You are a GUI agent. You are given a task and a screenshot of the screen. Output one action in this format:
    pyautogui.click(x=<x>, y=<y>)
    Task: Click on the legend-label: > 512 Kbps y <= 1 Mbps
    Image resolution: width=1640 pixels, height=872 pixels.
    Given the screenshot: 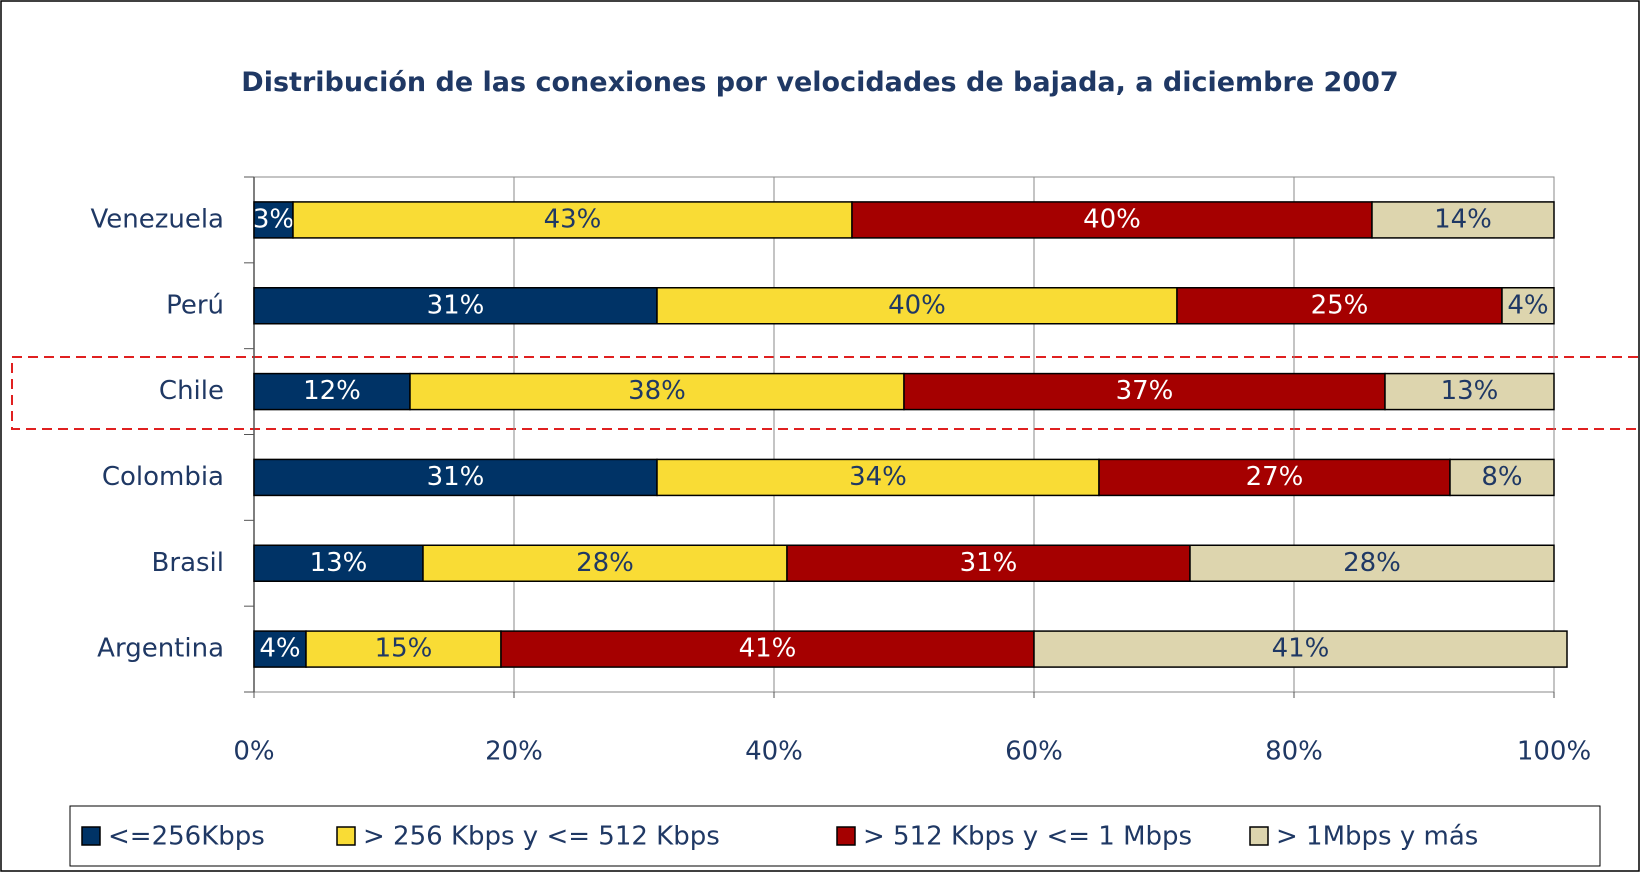 What is the action you would take?
    pyautogui.click(x=1027, y=837)
    